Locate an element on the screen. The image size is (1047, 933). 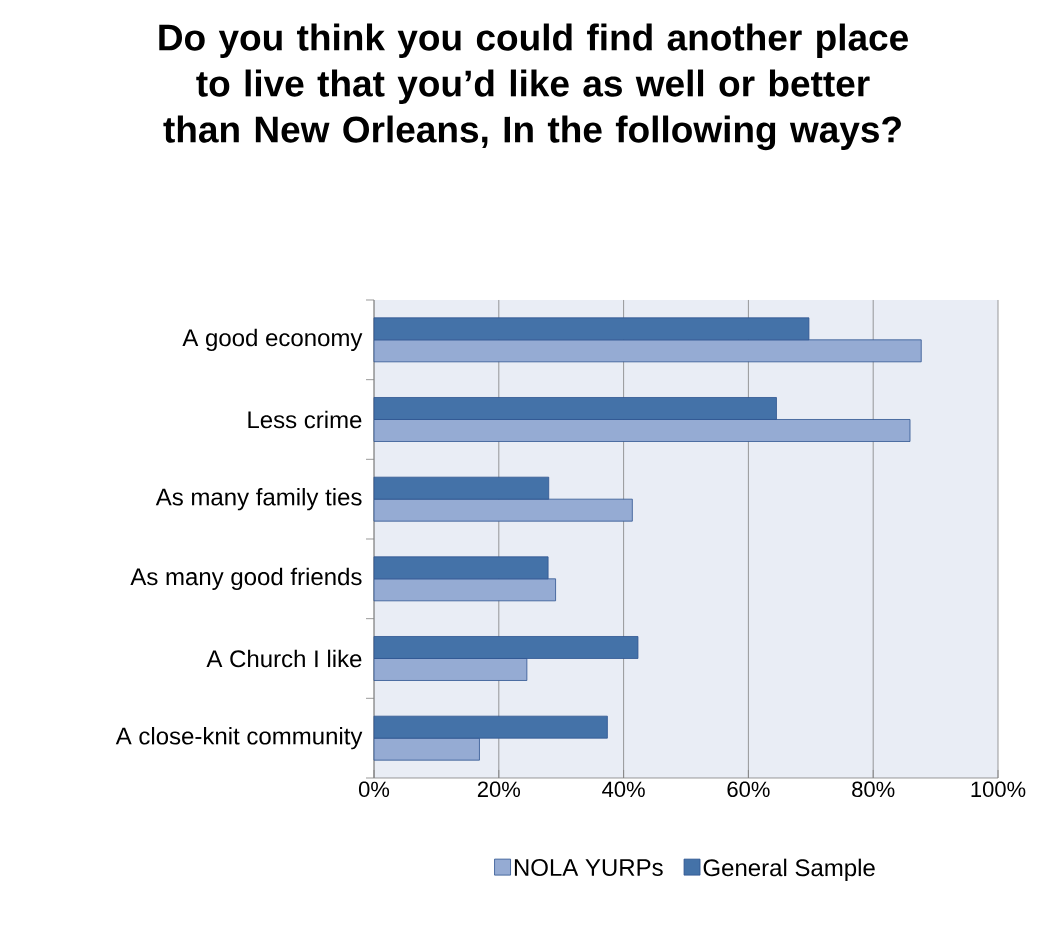
legend-label: NOLA YURPs is located at coordinates (588, 867).